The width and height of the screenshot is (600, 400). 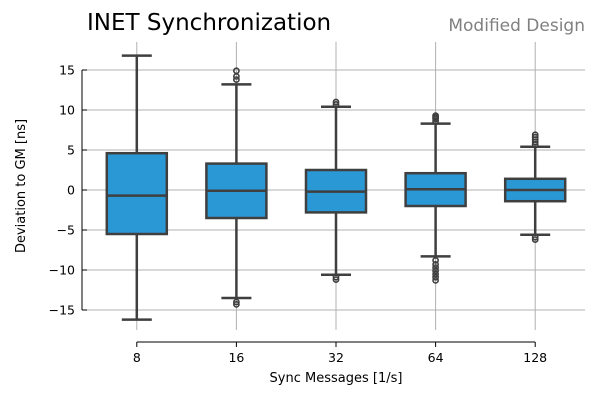 What do you see at coordinates (137, 357) in the screenshot?
I see `x-tick-label: 8` at bounding box center [137, 357].